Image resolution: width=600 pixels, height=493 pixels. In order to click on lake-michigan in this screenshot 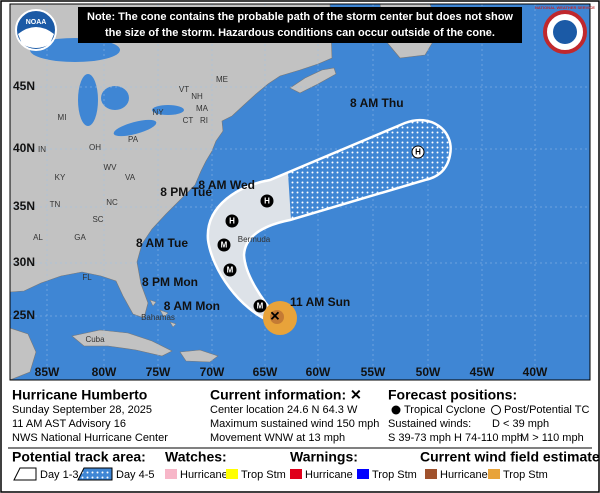, I will do `click(88, 100)`.